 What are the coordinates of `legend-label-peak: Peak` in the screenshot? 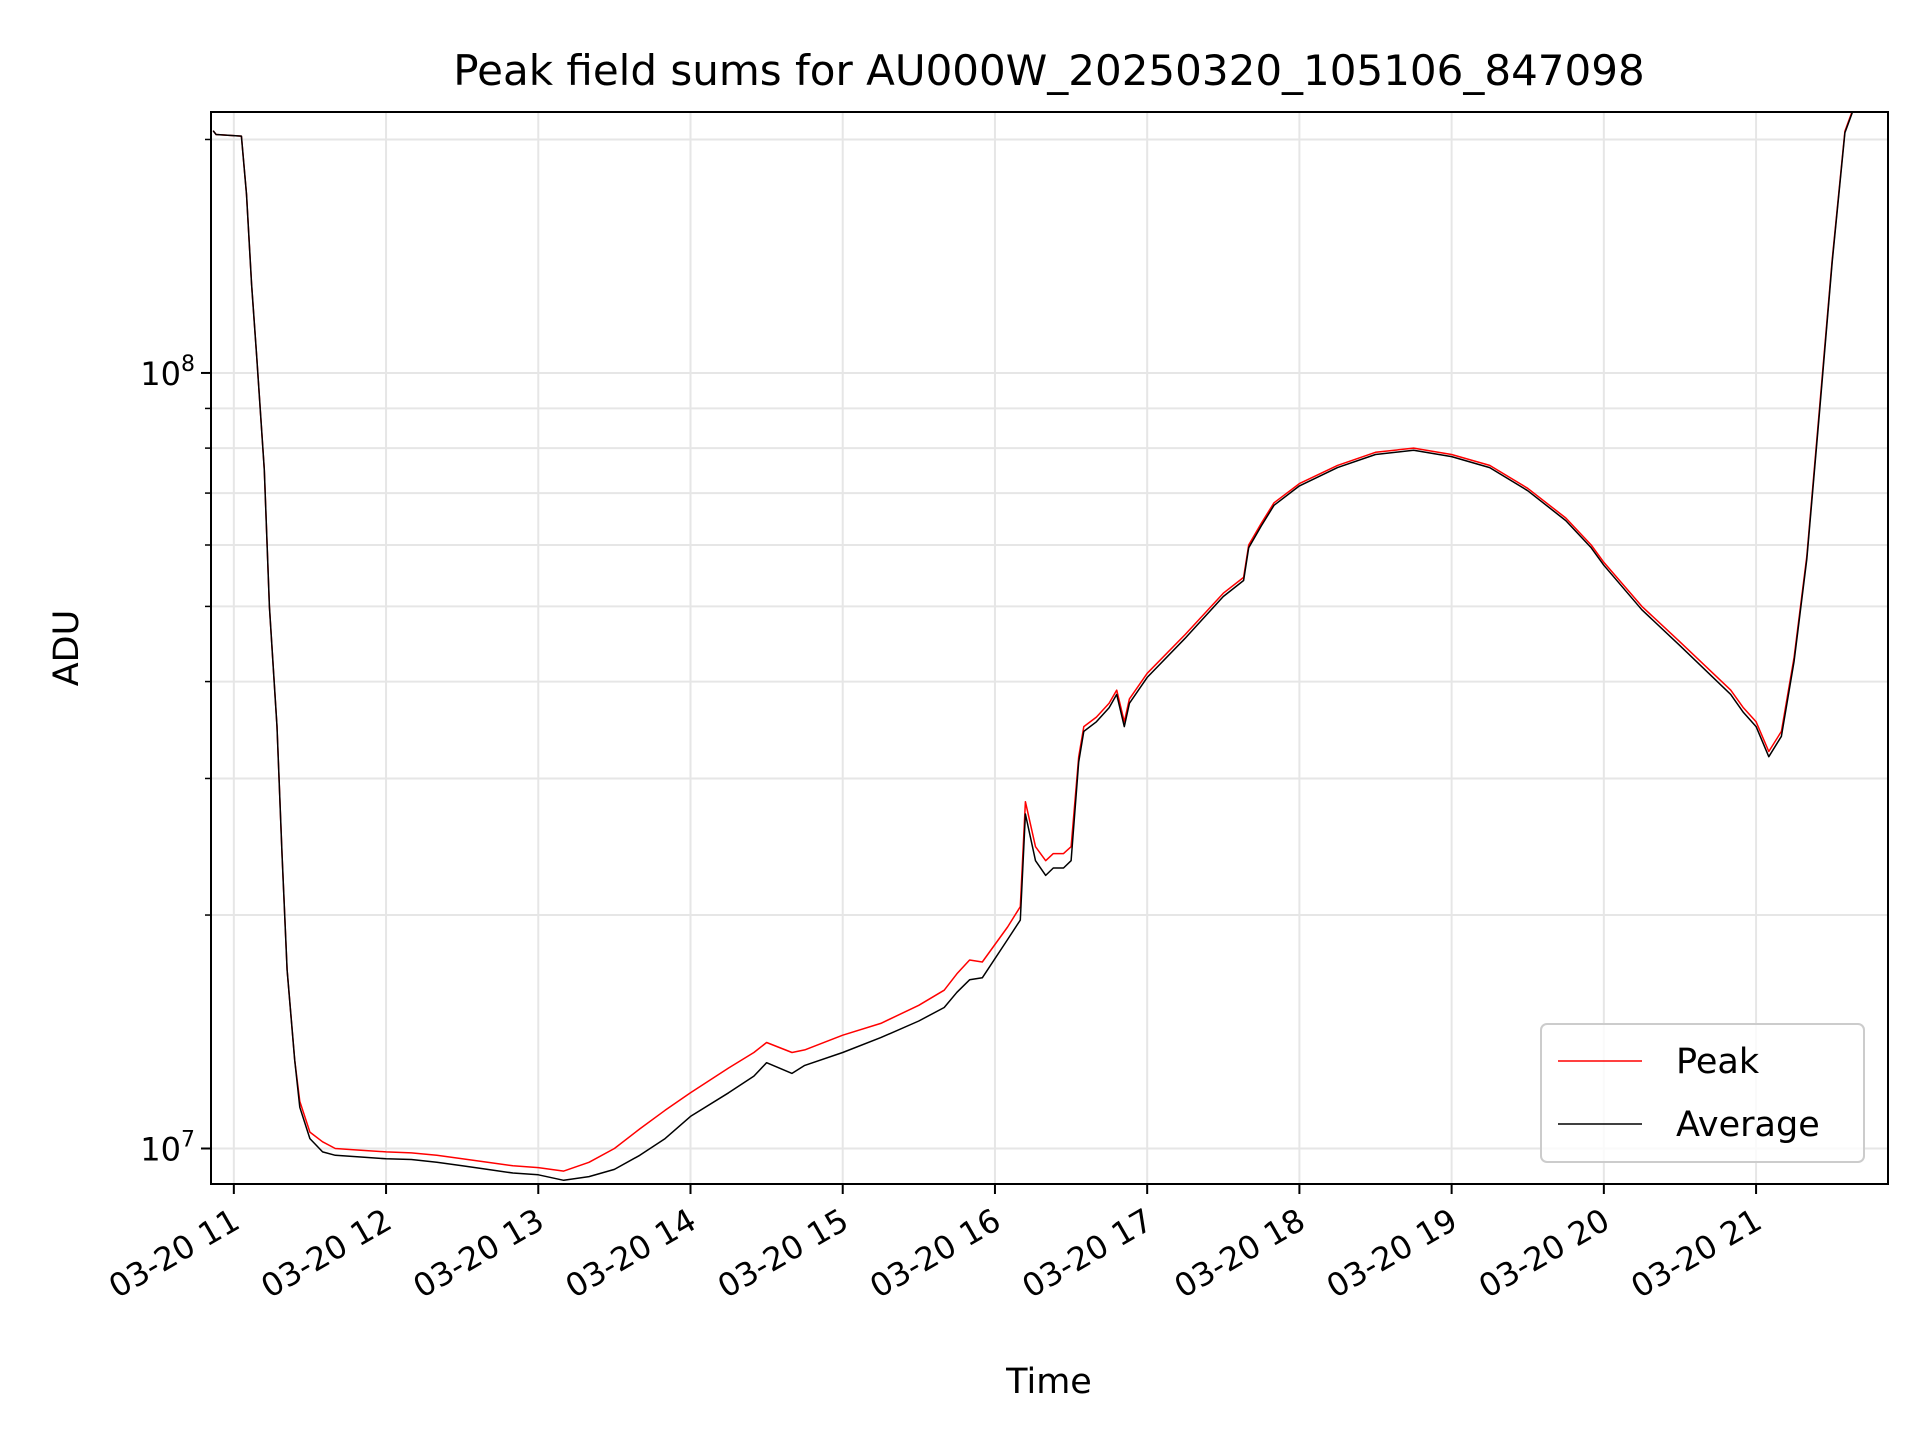 It's located at (1718, 1062).